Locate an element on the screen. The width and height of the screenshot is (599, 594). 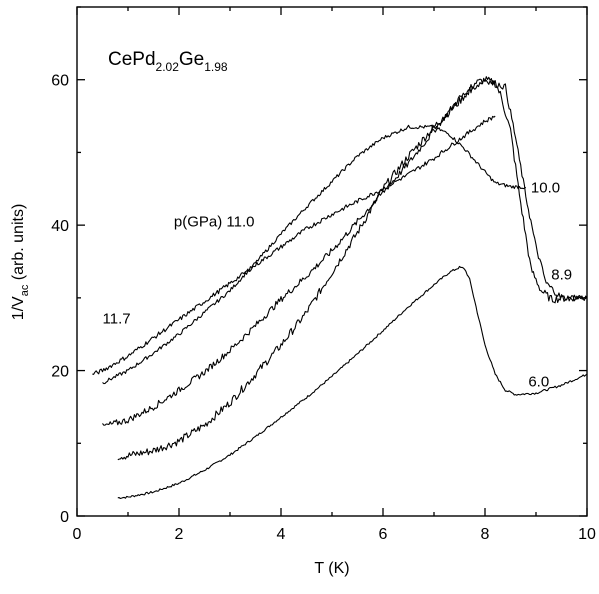
x-axis-label: T (K) is located at coordinates (331, 568).